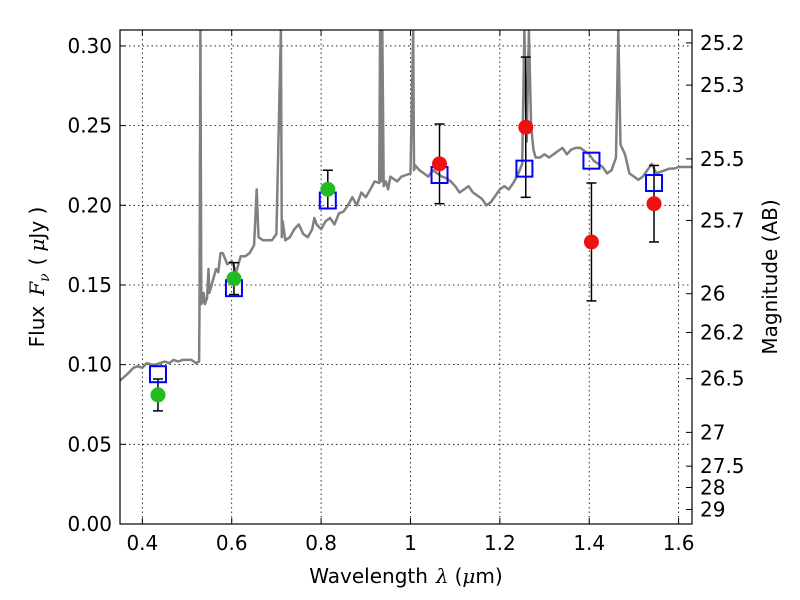 The height and width of the screenshot is (600, 800). I want to click on y2-tick-label: 25.7, so click(722, 220).